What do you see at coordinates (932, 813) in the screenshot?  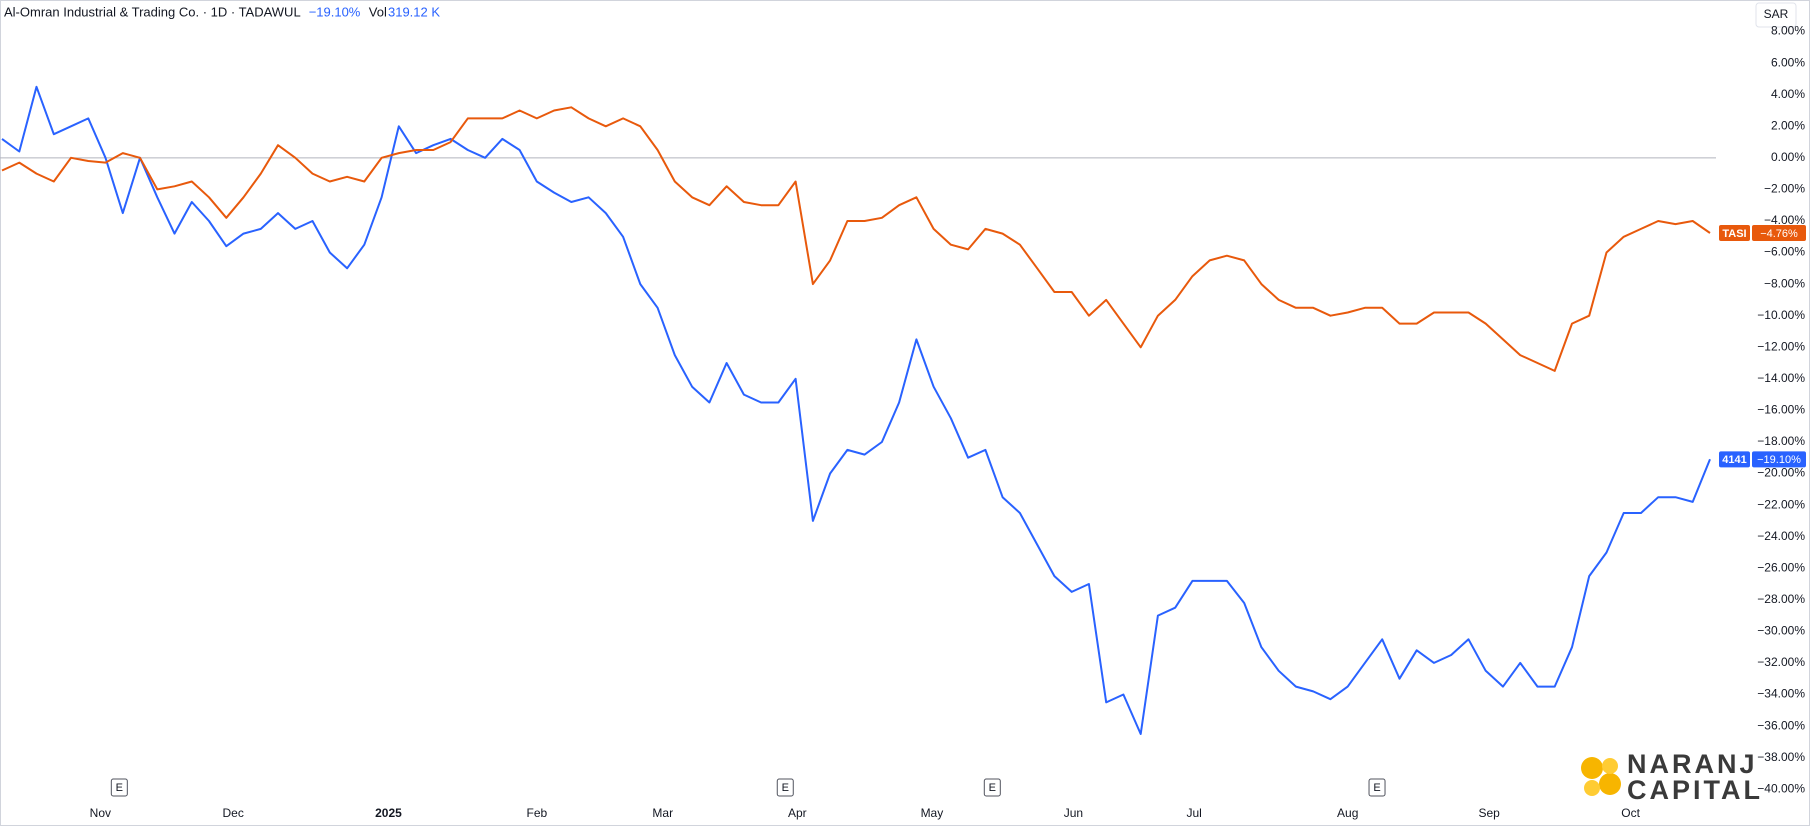 I see `x-tick-label: May` at bounding box center [932, 813].